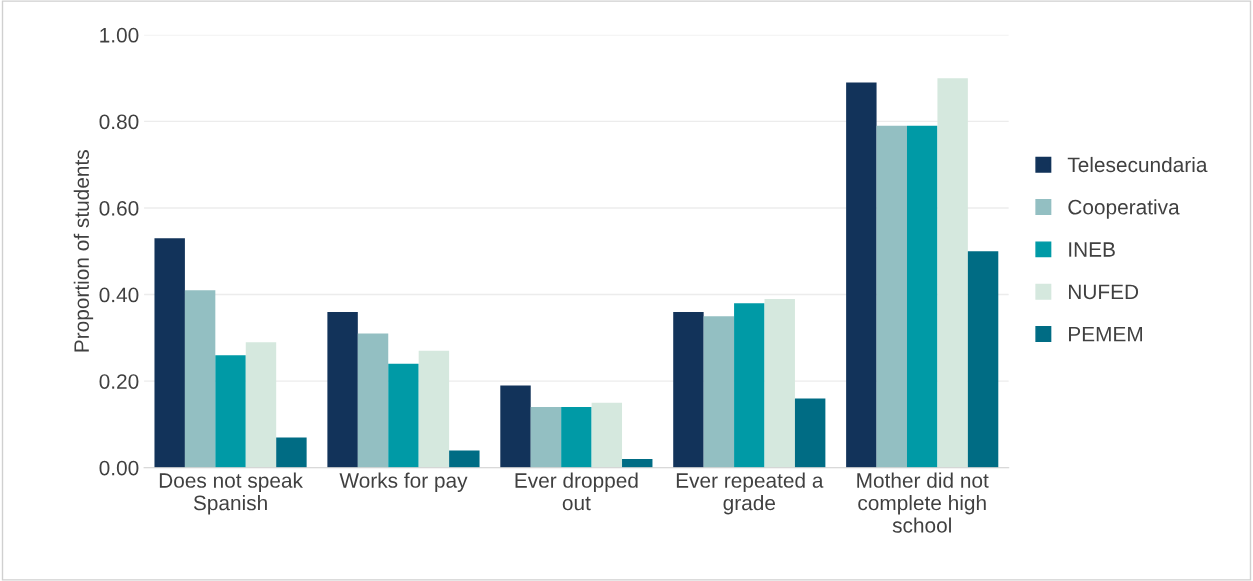 This screenshot has width=1253, height=581. I want to click on y-tick-label: 0.00, so click(119, 468).